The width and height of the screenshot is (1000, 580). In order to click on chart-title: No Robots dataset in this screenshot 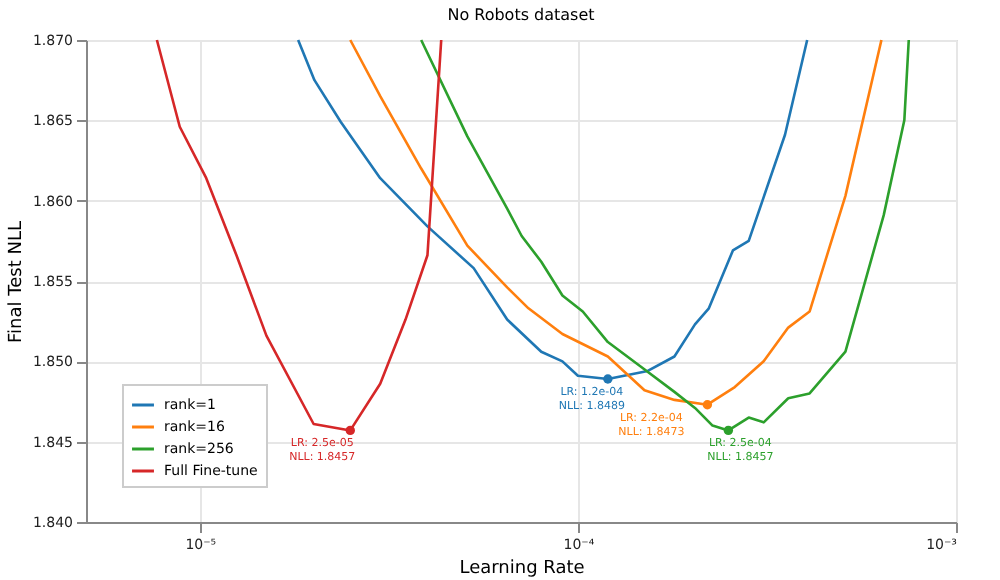, I will do `click(521, 15)`.